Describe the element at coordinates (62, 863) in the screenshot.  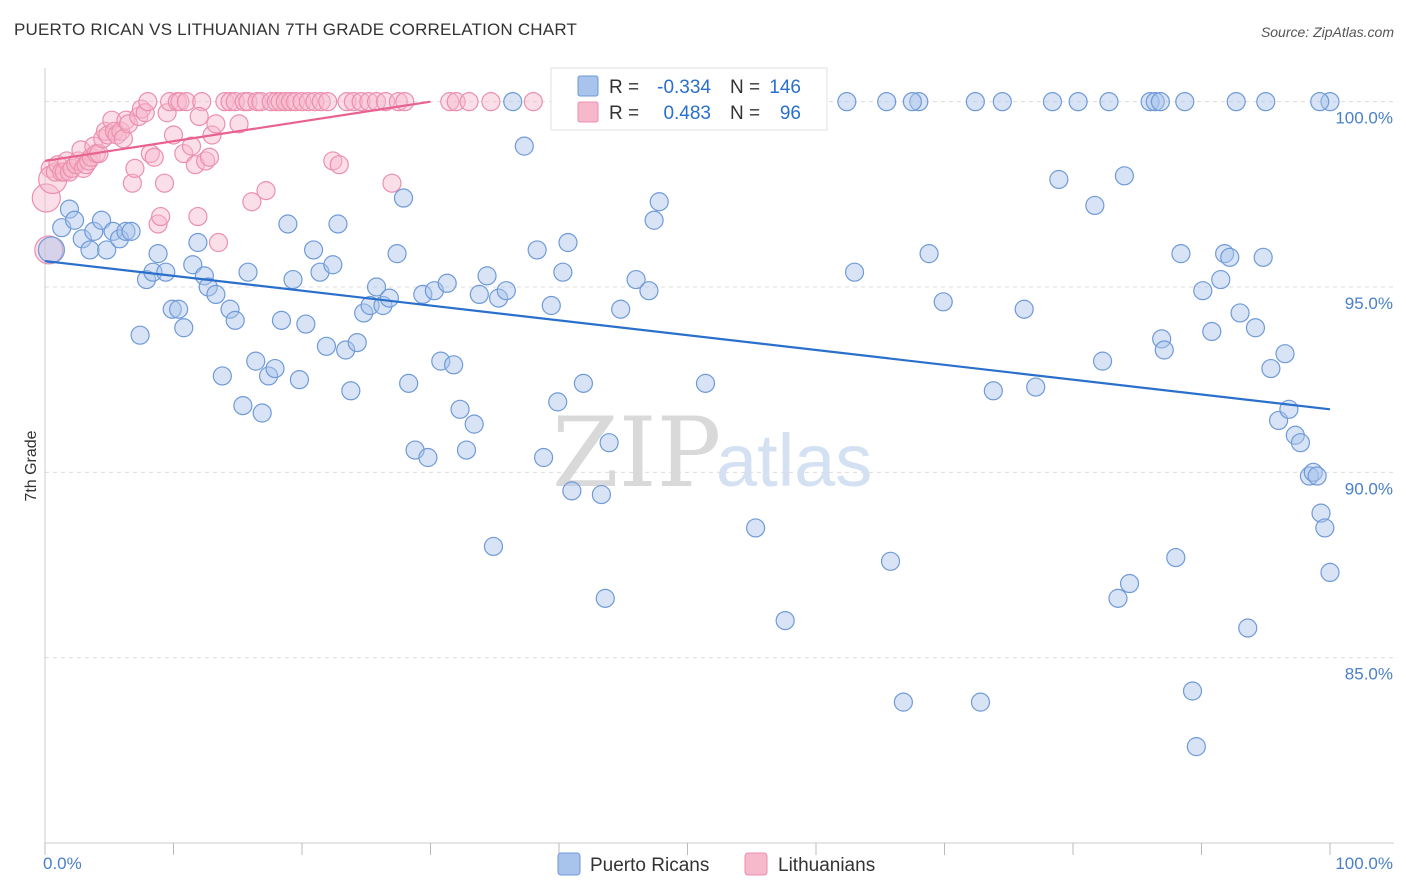
I see `x-tick-label: 0.0%` at that location.